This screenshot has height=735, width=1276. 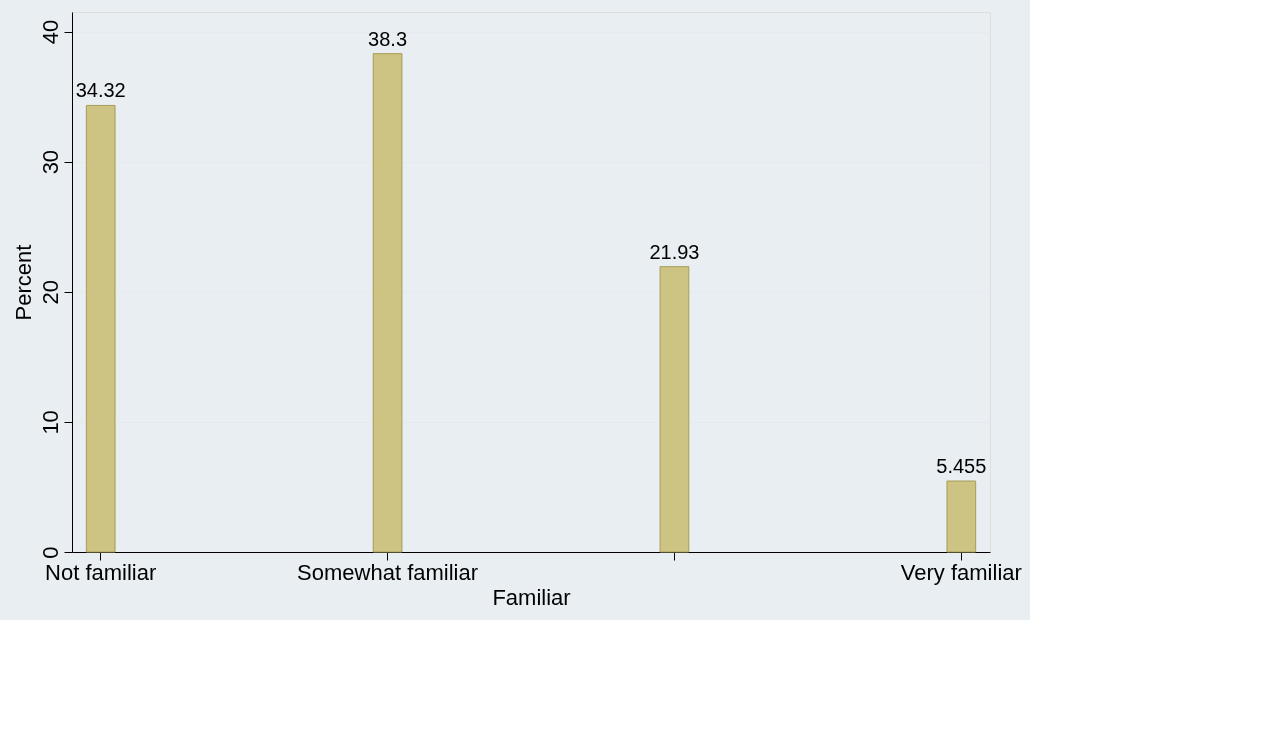 I want to click on data-label: 5.455, so click(x=961, y=466).